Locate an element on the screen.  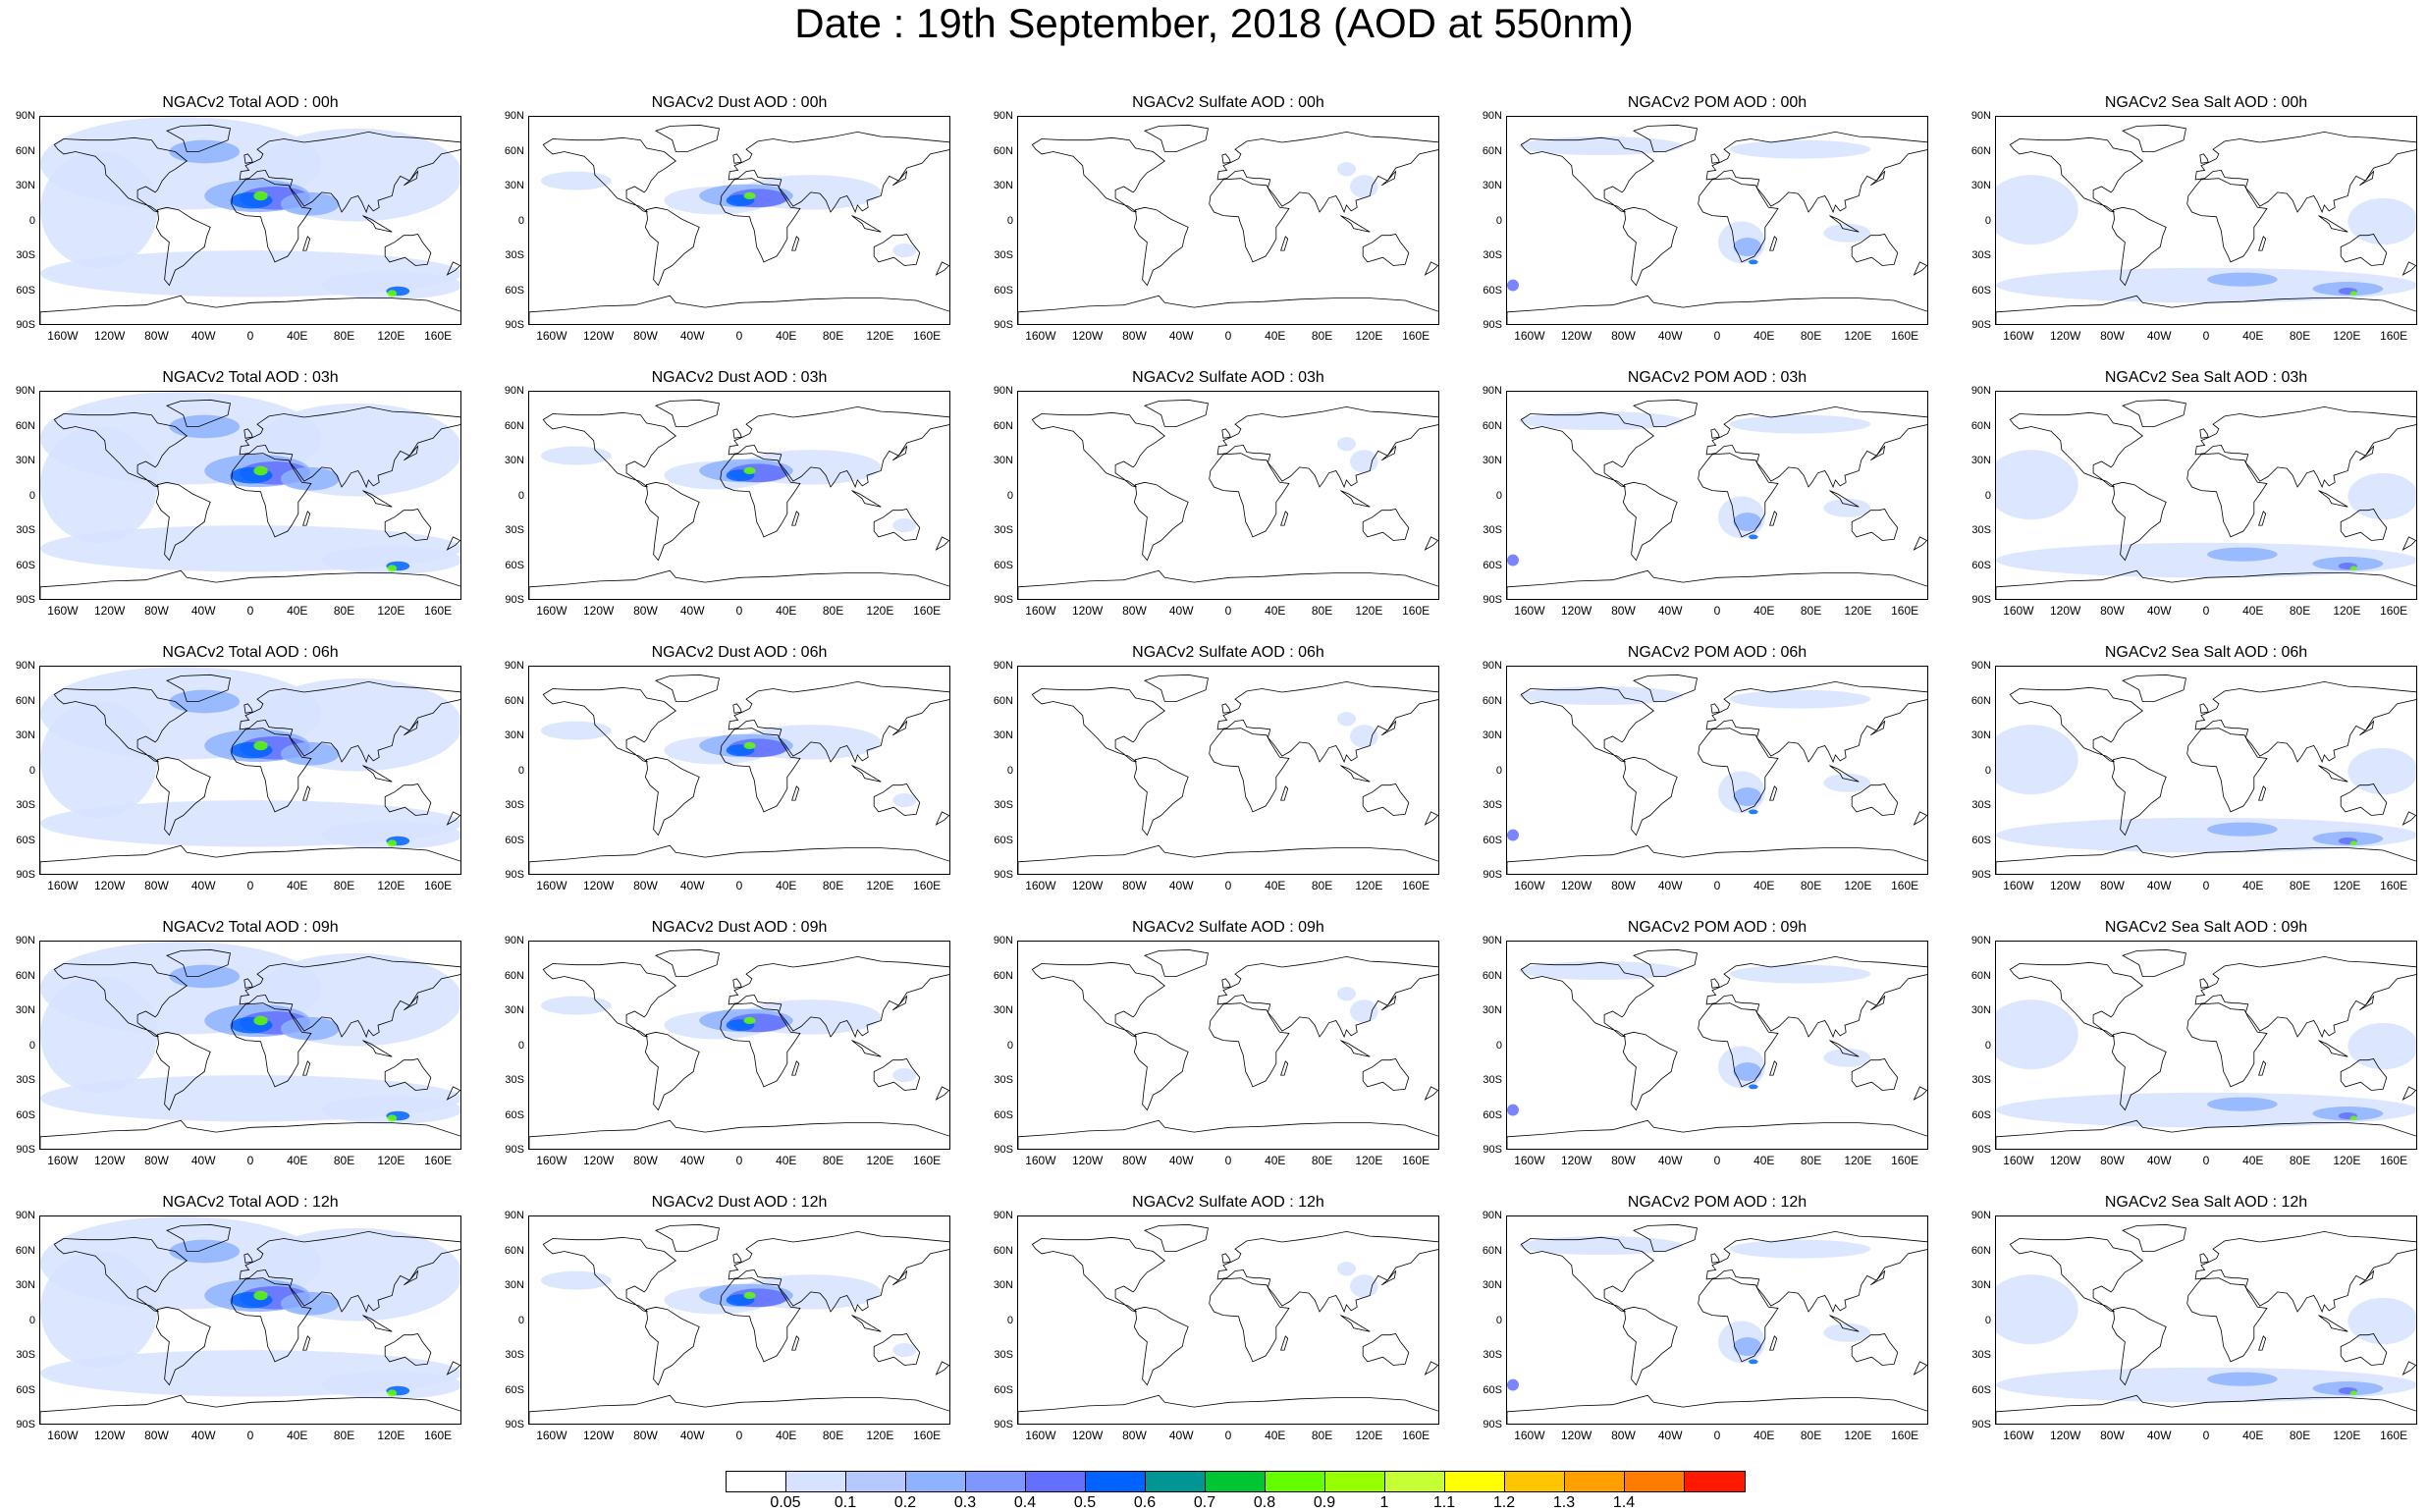
panel-title: NGACv2 Sea Salt AOD : 06h is located at coordinates (2206, 652).